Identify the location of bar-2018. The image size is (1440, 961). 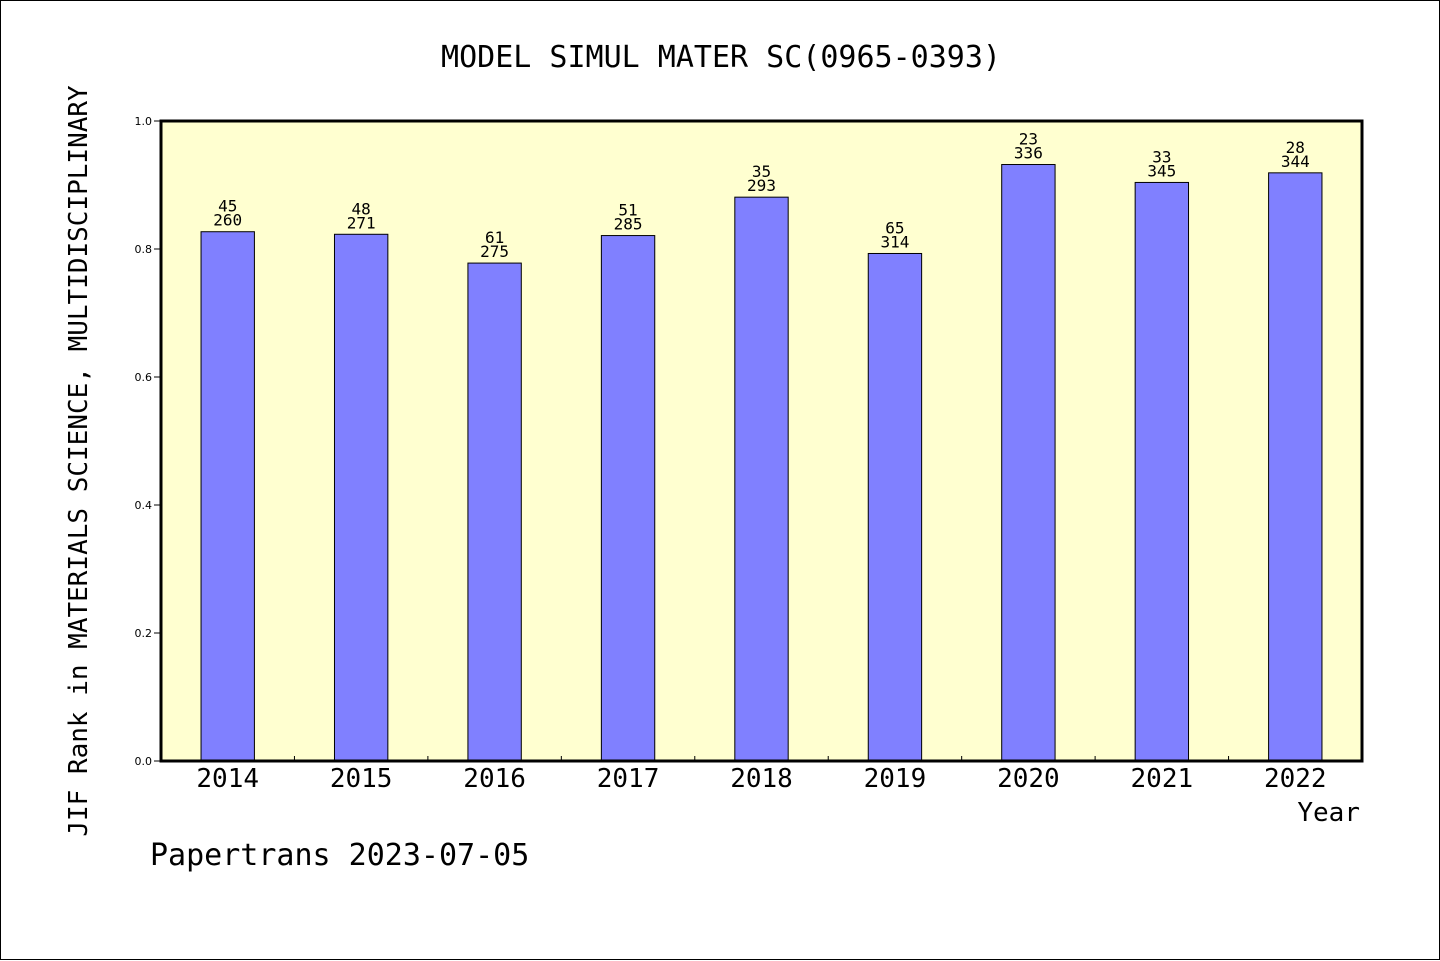
(761, 479).